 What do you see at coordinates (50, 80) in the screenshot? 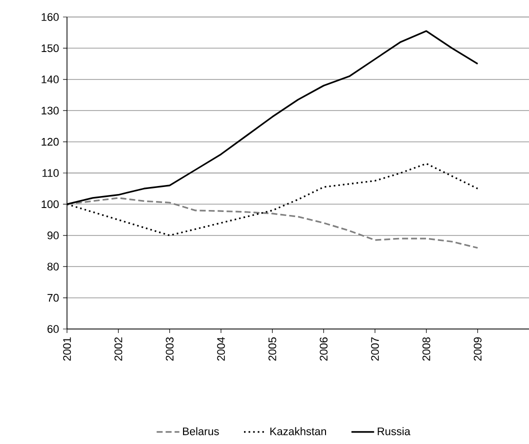
I see `y-tick-label: 140` at bounding box center [50, 80].